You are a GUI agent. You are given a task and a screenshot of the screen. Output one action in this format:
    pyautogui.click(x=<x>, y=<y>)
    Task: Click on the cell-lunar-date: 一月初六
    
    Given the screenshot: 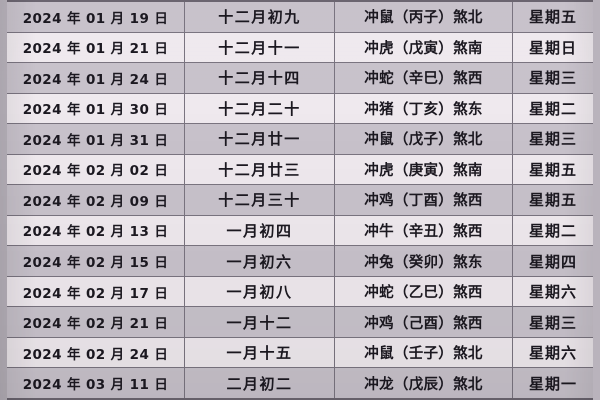 What is the action you would take?
    pyautogui.click(x=260, y=261)
    